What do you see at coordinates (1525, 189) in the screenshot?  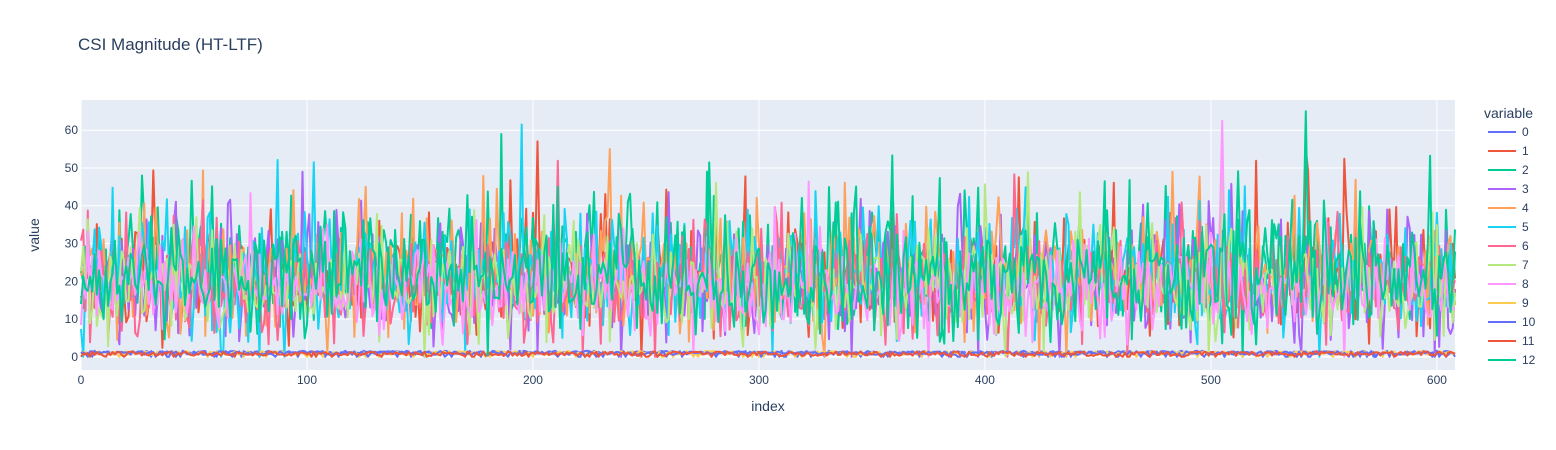 I see `legend-item-3: 3` at bounding box center [1525, 189].